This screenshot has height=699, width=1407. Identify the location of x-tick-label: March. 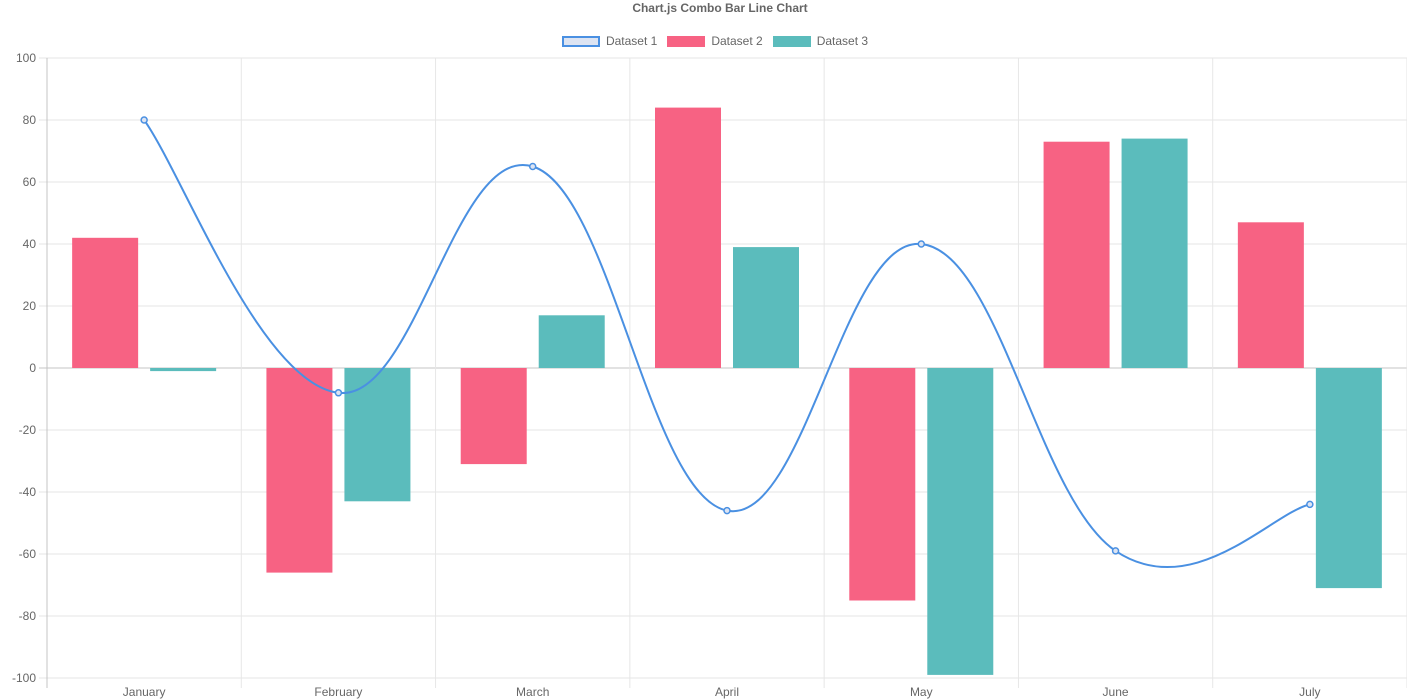
(532, 692).